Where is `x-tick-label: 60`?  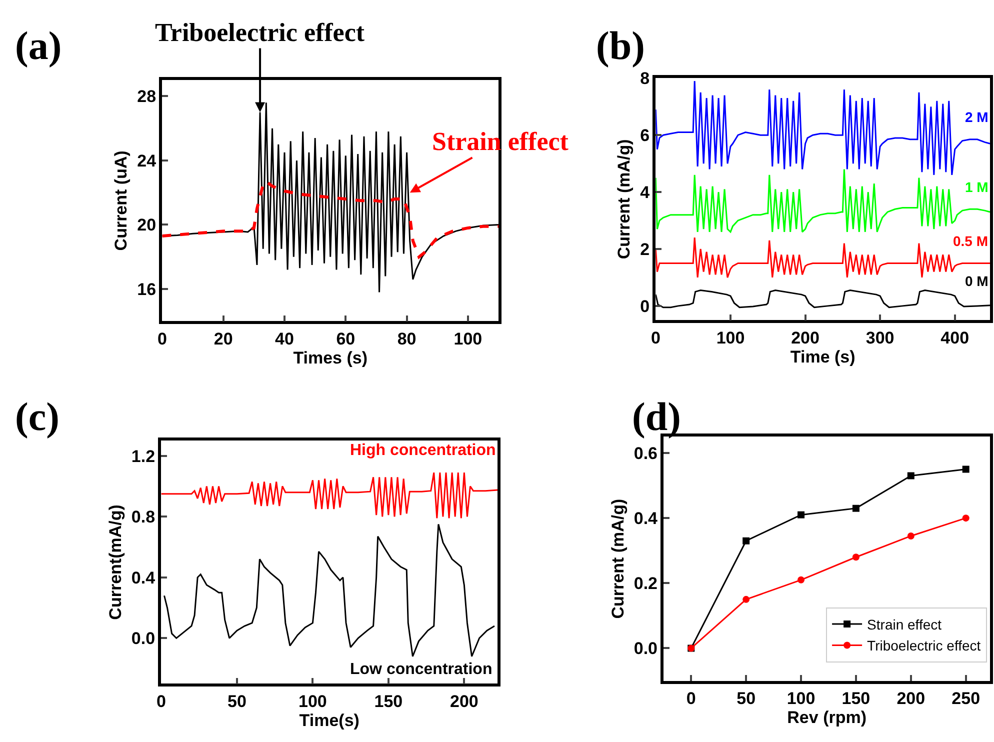 x-tick-label: 60 is located at coordinates (346, 338).